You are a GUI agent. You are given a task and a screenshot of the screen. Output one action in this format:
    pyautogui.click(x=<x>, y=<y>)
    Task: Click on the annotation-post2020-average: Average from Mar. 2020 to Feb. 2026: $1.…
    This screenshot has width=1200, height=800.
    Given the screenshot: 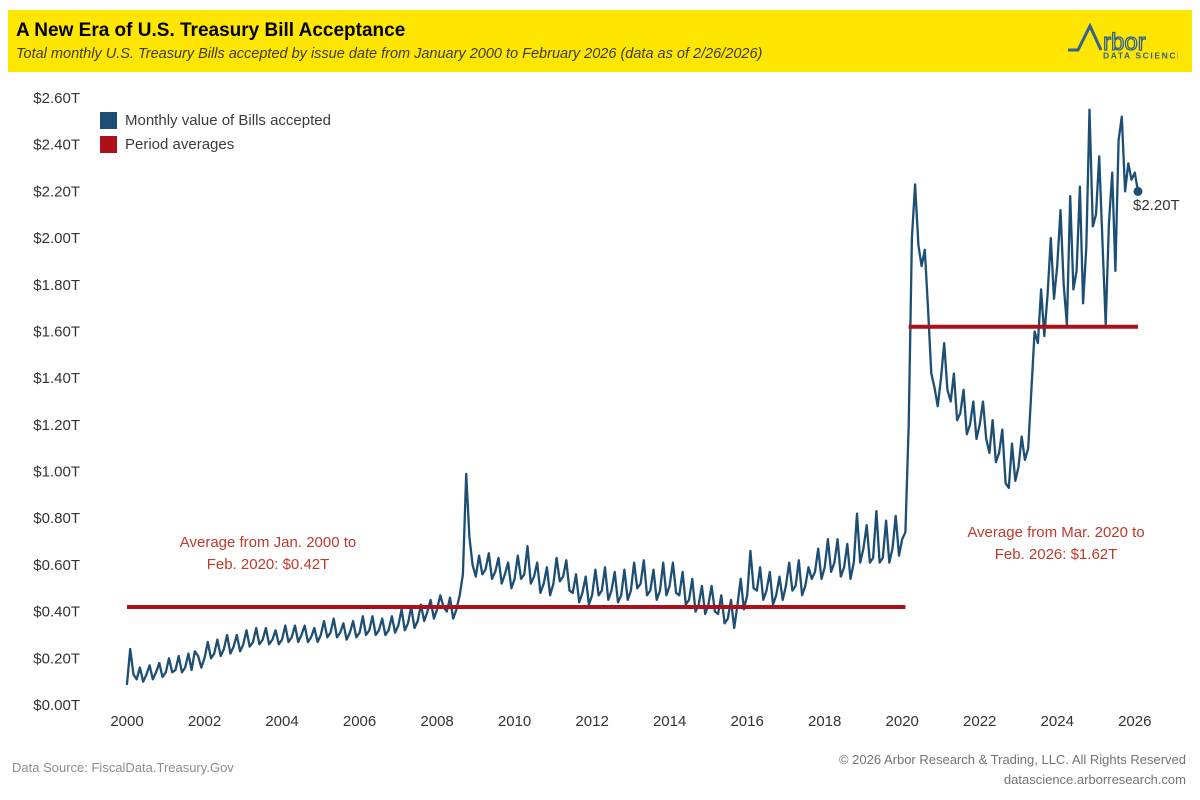 What is the action you would take?
    pyautogui.click(x=1056, y=544)
    